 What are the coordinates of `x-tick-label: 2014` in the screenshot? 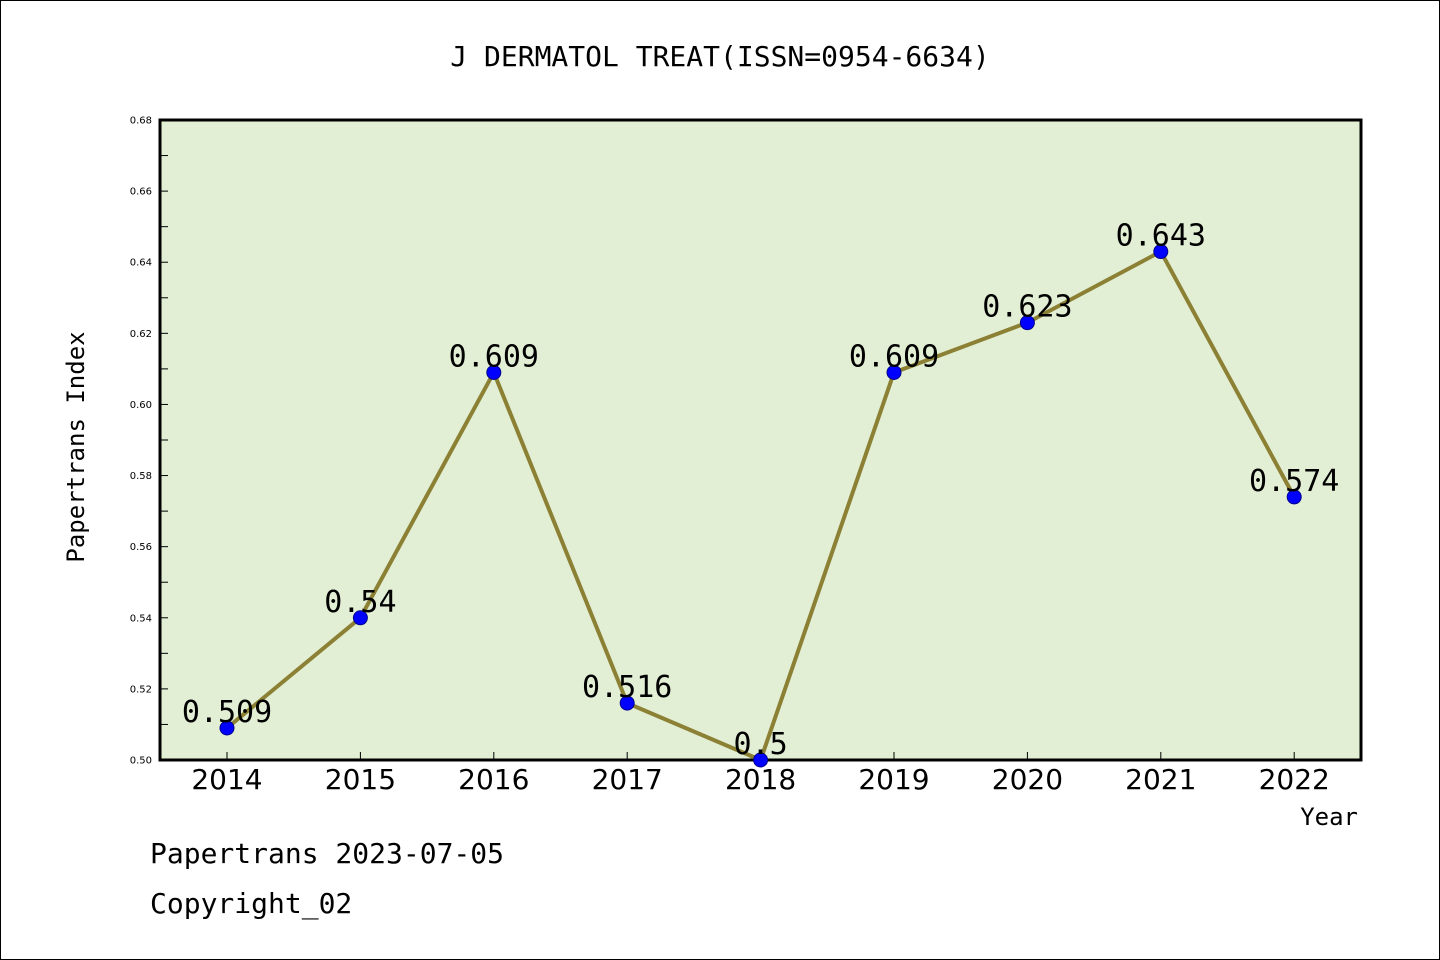 It's located at (226, 779).